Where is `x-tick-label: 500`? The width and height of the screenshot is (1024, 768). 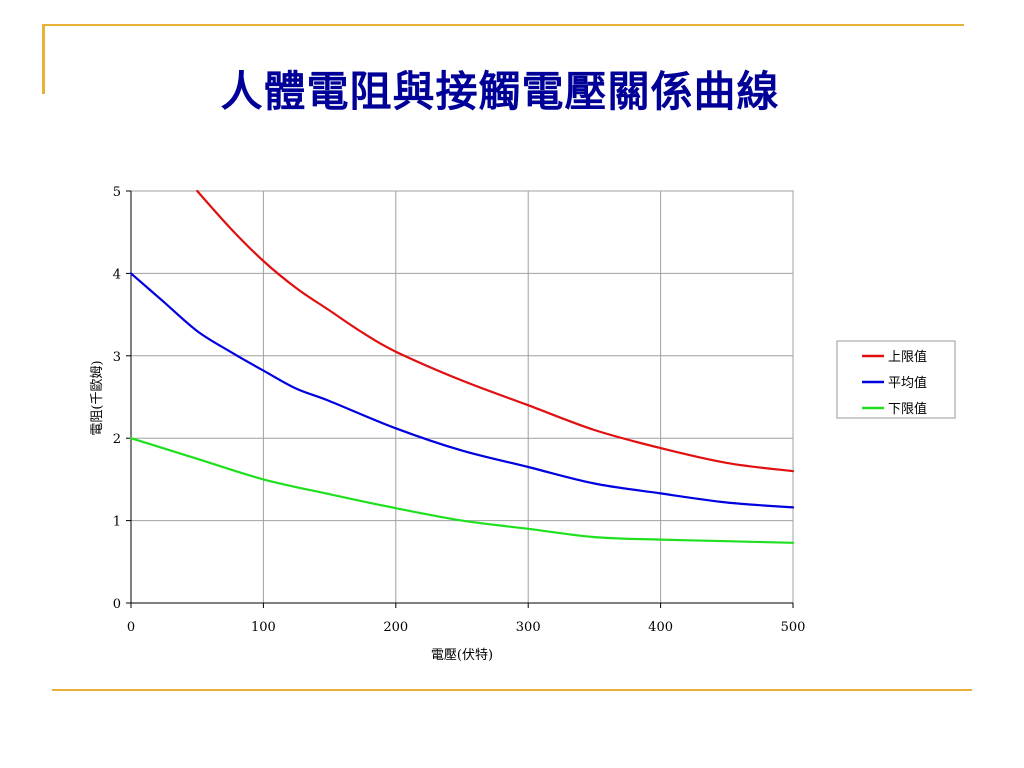
x-tick-label: 500 is located at coordinates (793, 627).